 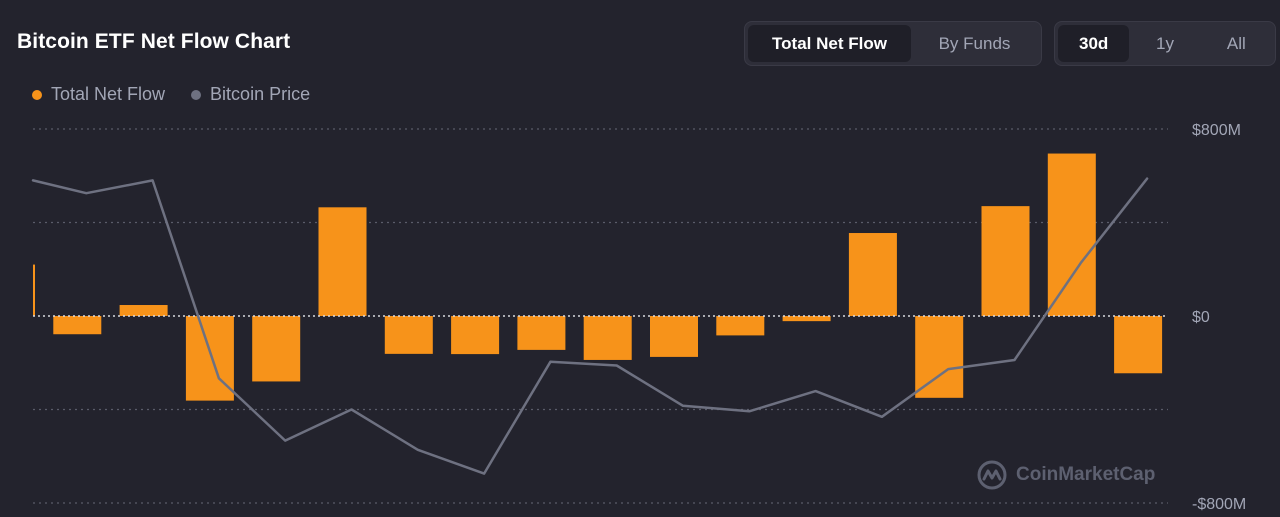 I want to click on range-1y-button: 1y, so click(x=1165, y=43).